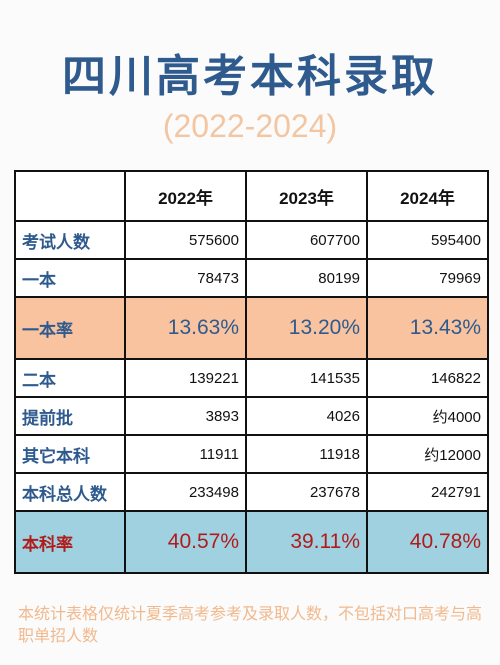  Describe the element at coordinates (70, 196) in the screenshot. I see `header-corner` at that location.